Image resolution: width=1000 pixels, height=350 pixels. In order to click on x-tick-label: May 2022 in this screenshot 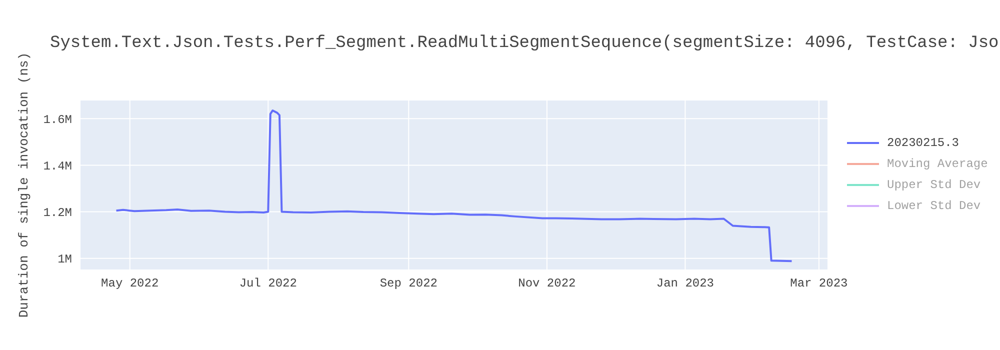, I will do `click(130, 283)`.